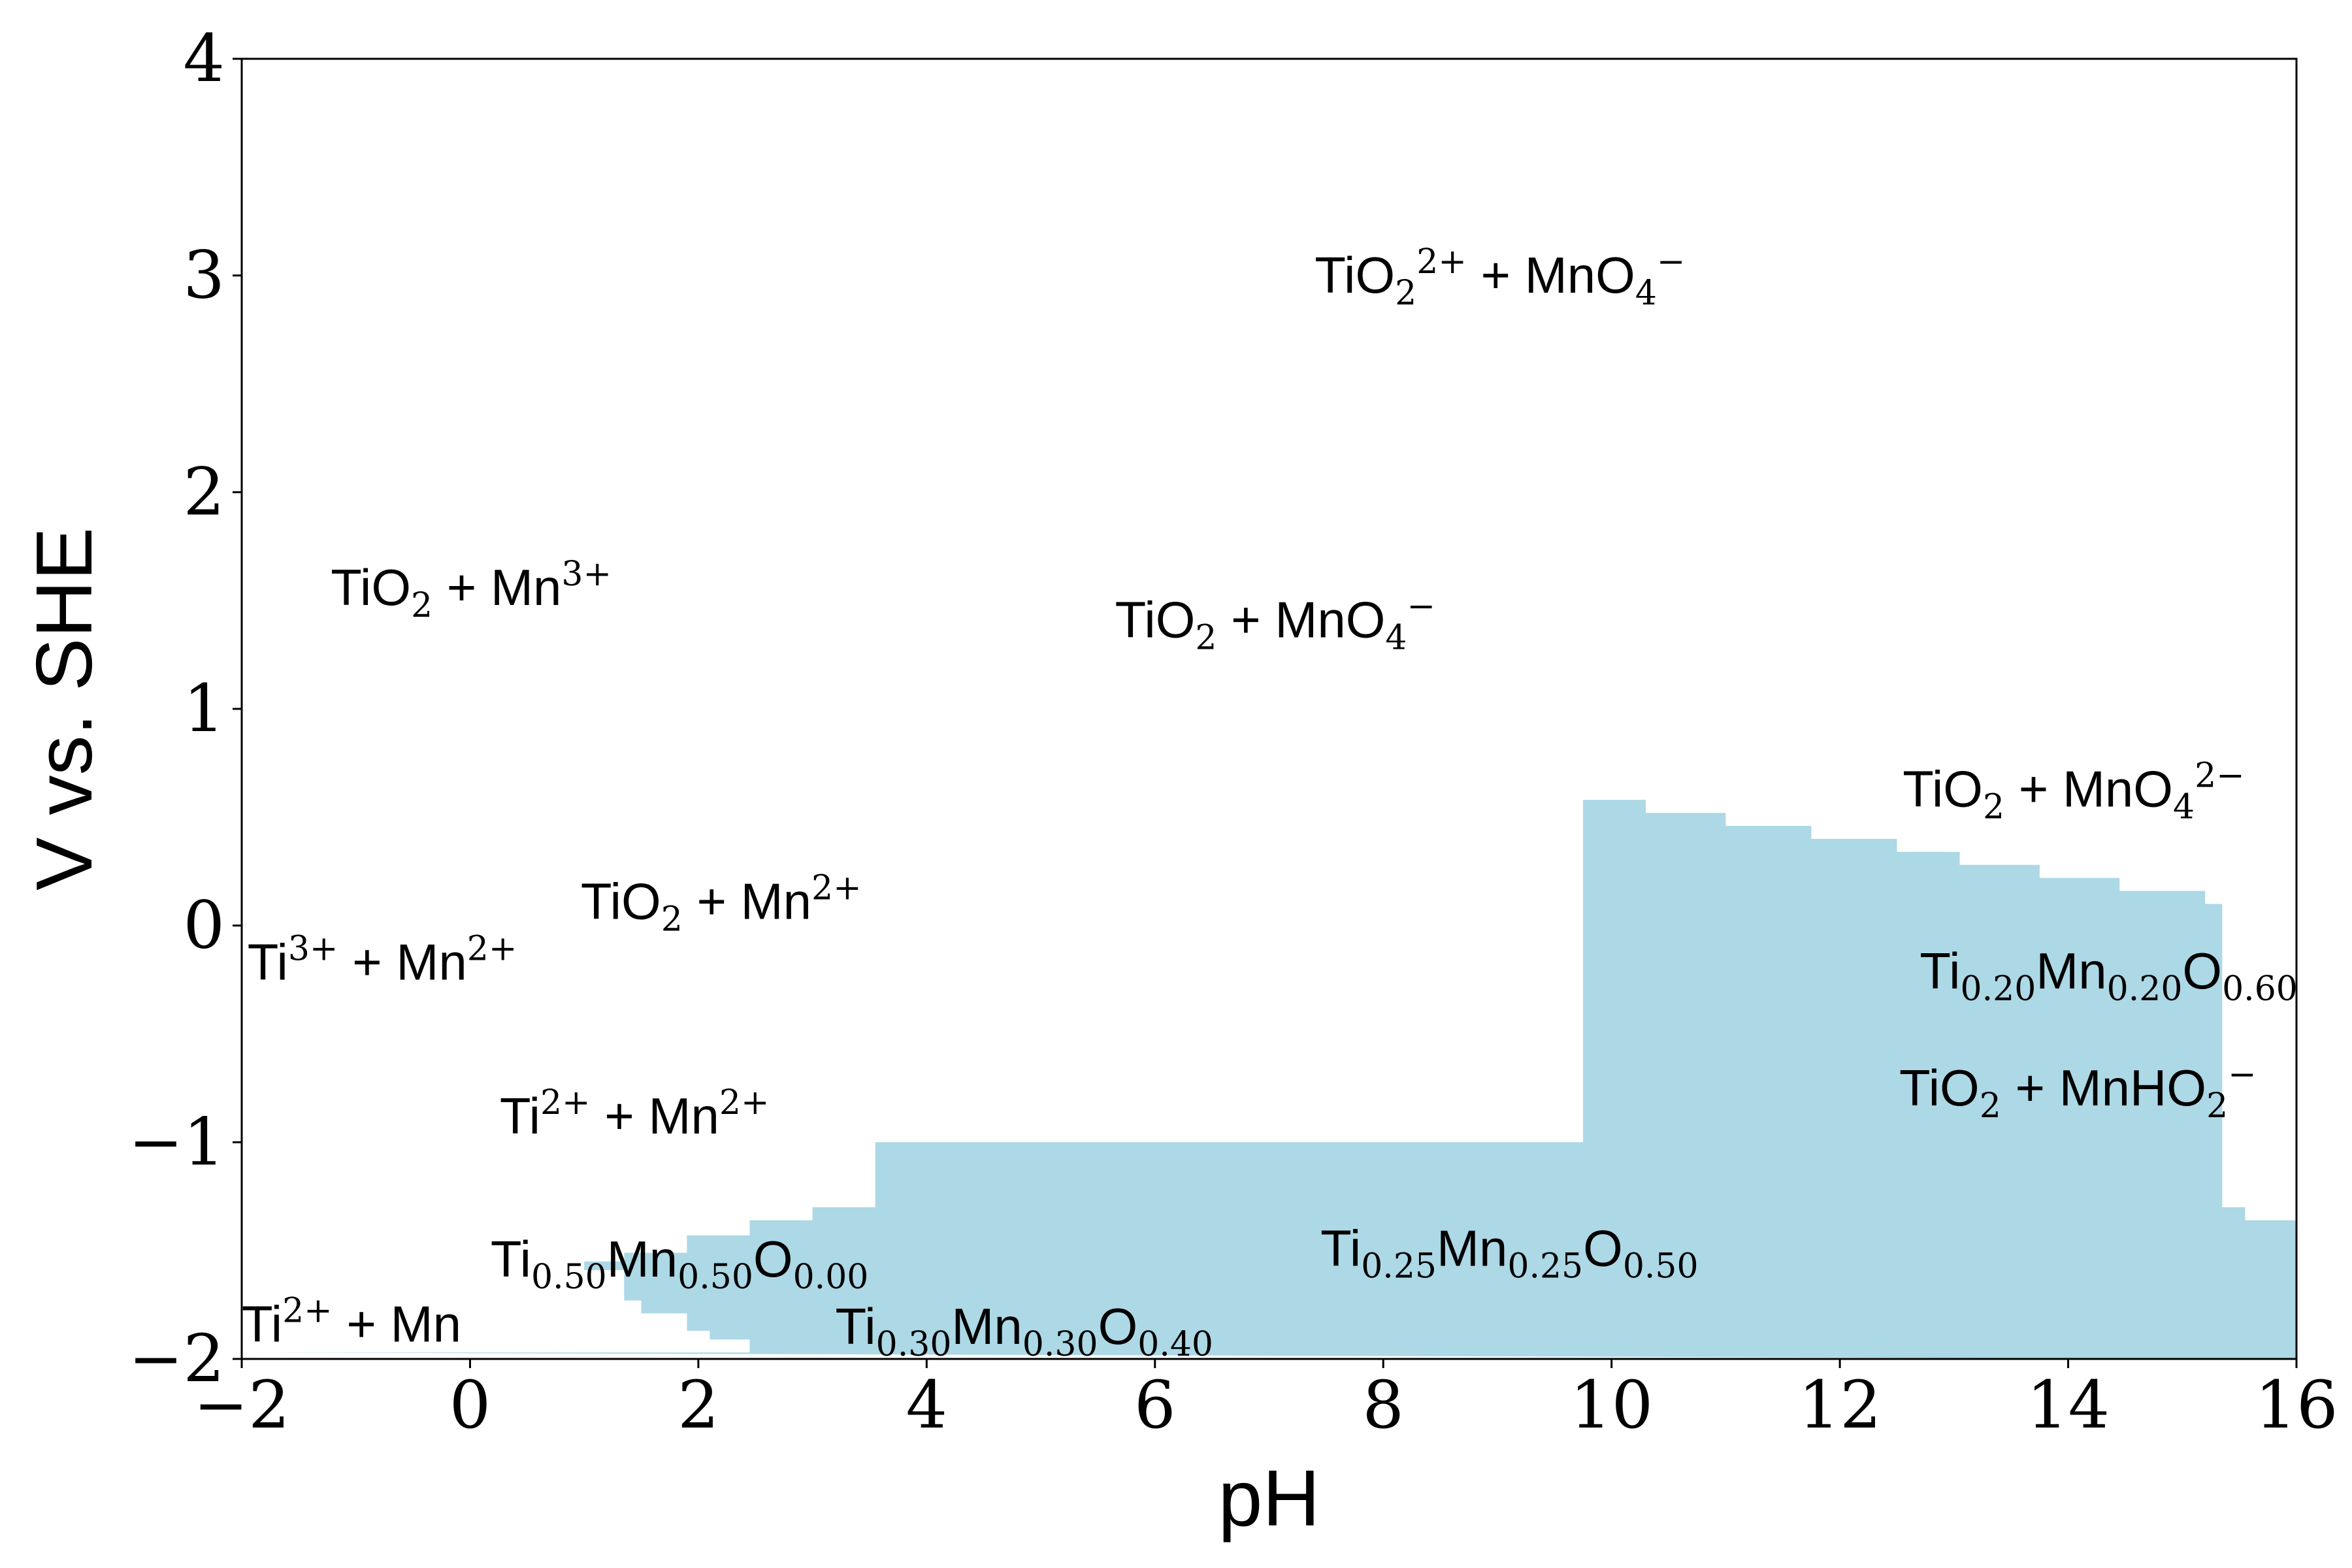  Describe the element at coordinates (1383, 1405) in the screenshot. I see `x-tick-label: 8` at that location.